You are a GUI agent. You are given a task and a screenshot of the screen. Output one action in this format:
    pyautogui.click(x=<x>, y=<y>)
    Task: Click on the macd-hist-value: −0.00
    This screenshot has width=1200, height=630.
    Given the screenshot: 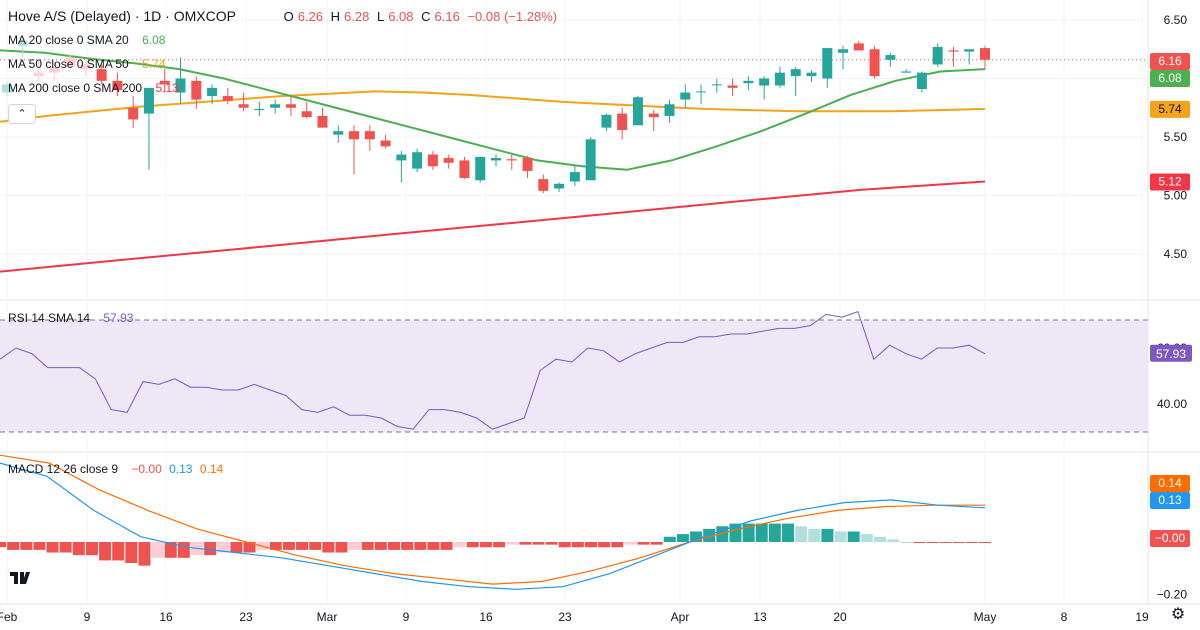 What is the action you would take?
    pyautogui.click(x=146, y=469)
    